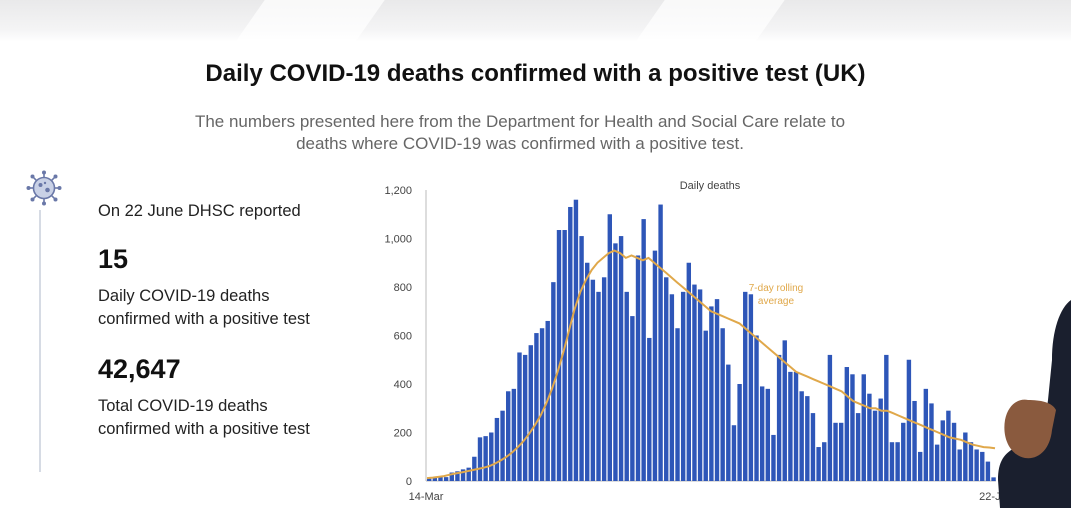 This screenshot has width=1071, height=508. I want to click on daily-deaths-value: 15, so click(113, 259).